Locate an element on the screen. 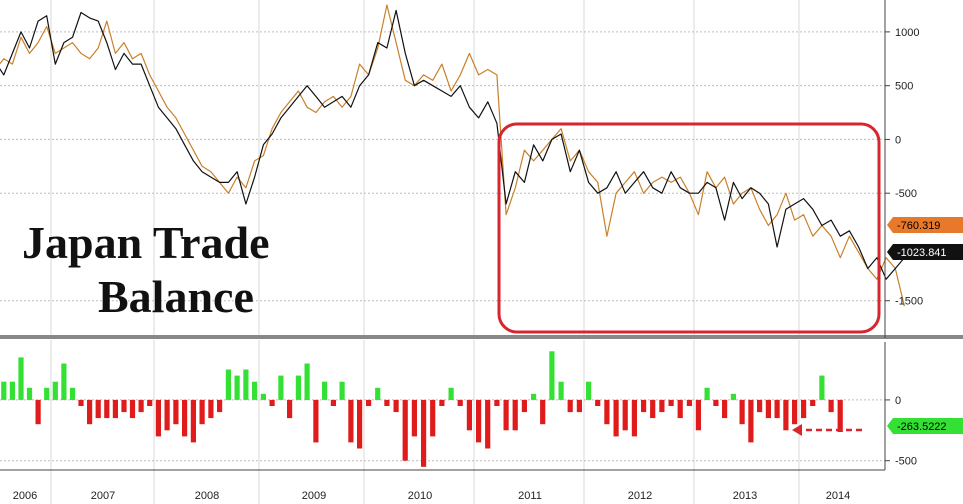  year-label: 2014 is located at coordinates (838, 496).